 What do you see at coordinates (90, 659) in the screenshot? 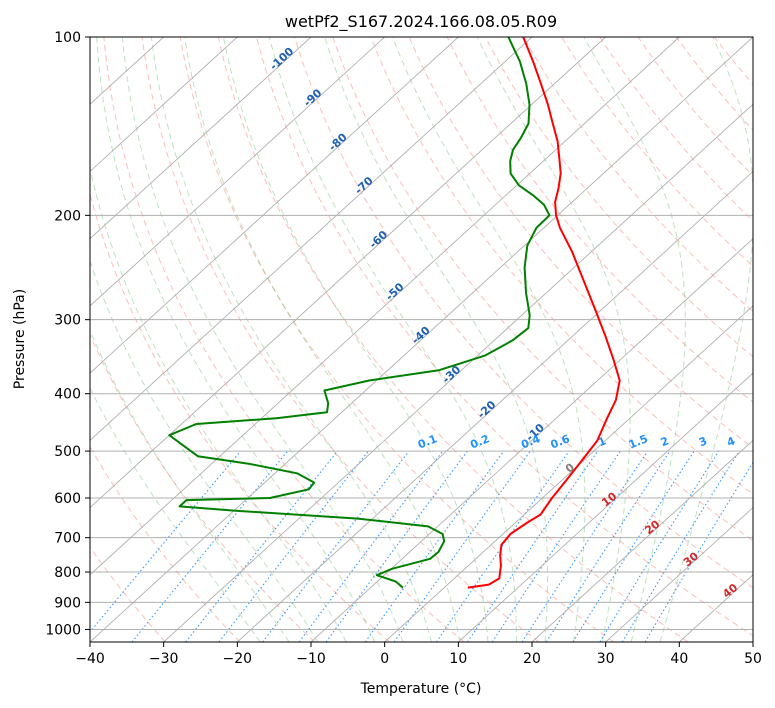
I see `x-tick-label: −40` at bounding box center [90, 659].